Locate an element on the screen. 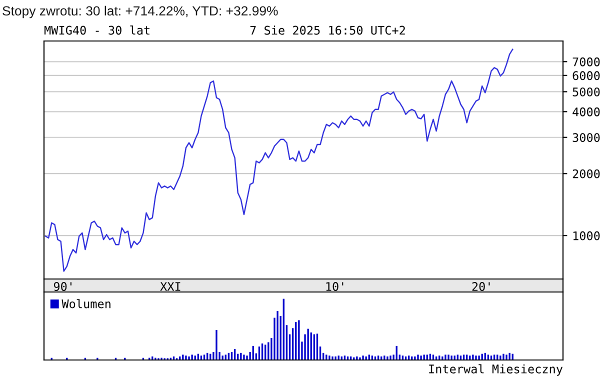 The width and height of the screenshot is (606, 378). y-tick-label: 4000 is located at coordinates (586, 111).